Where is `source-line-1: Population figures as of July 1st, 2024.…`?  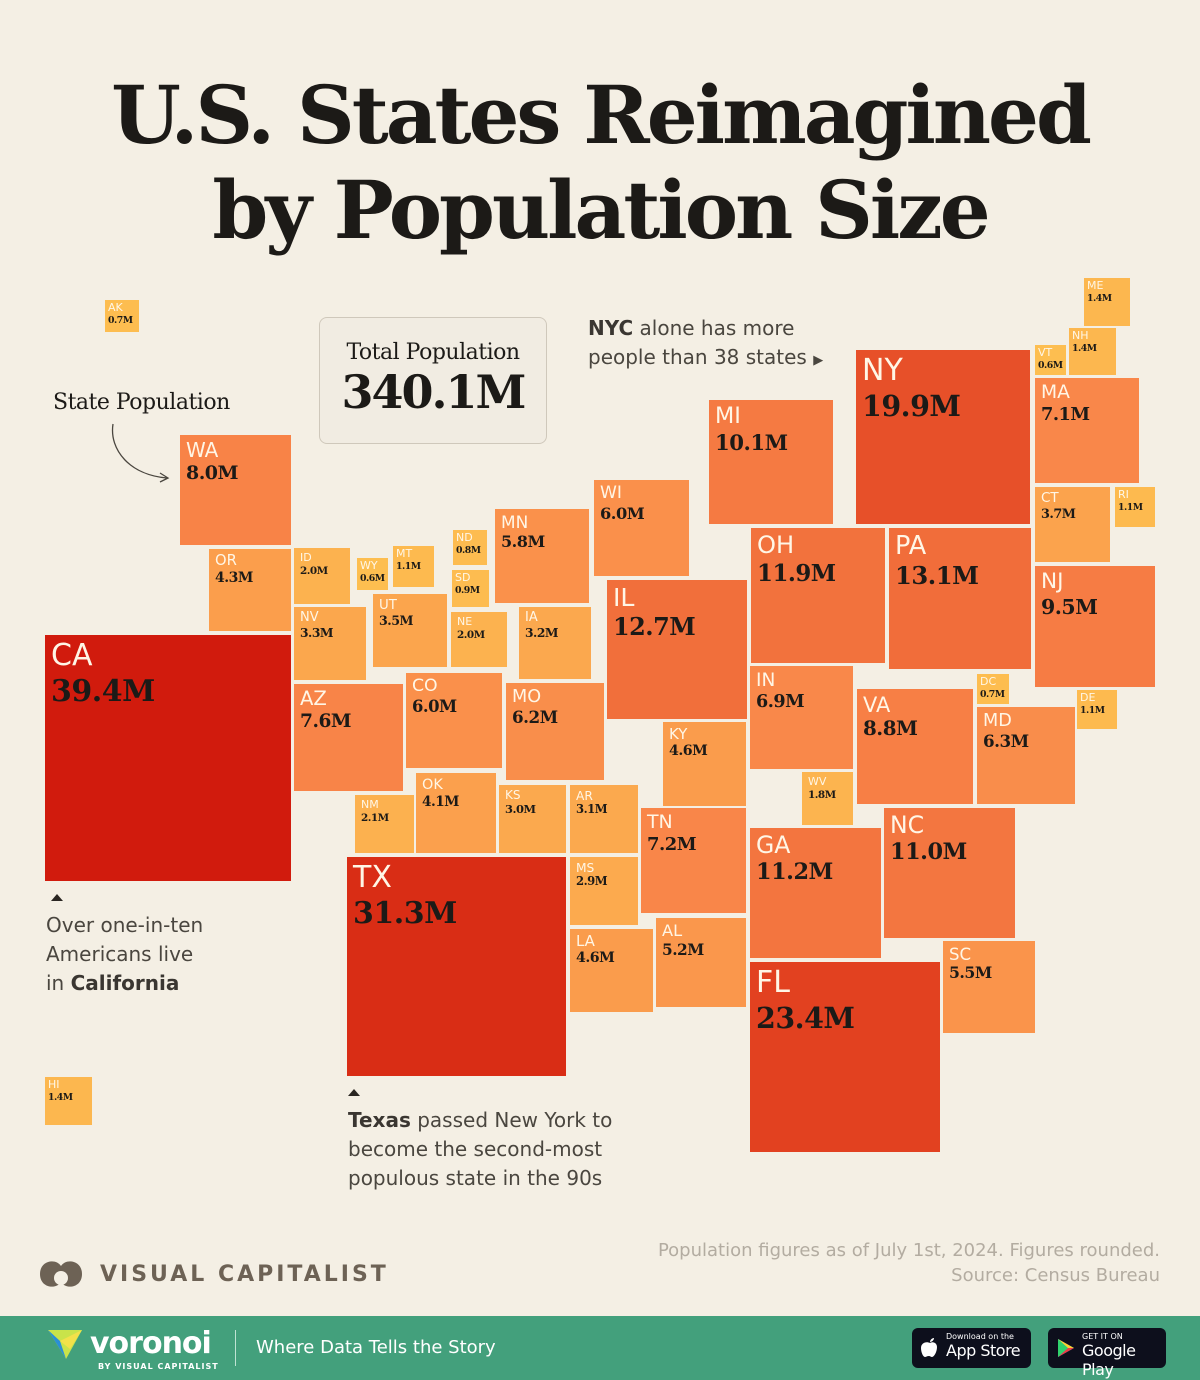
source-line-1: Population figures as of July 1st, 2024.… is located at coordinates (908, 1250).